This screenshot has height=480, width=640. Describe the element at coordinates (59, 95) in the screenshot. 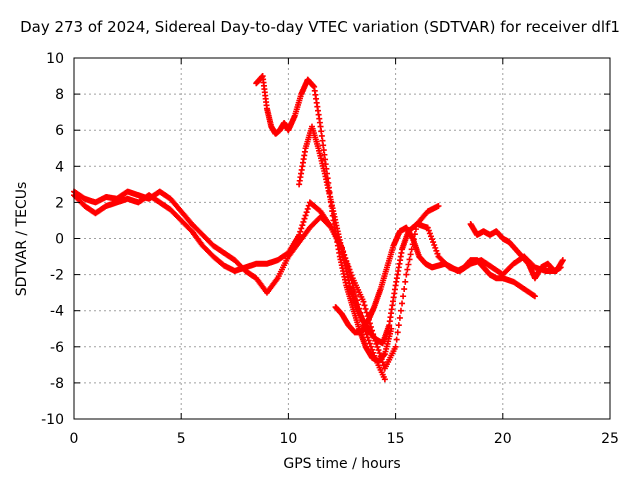

I see `y-tick-label: 8` at that location.